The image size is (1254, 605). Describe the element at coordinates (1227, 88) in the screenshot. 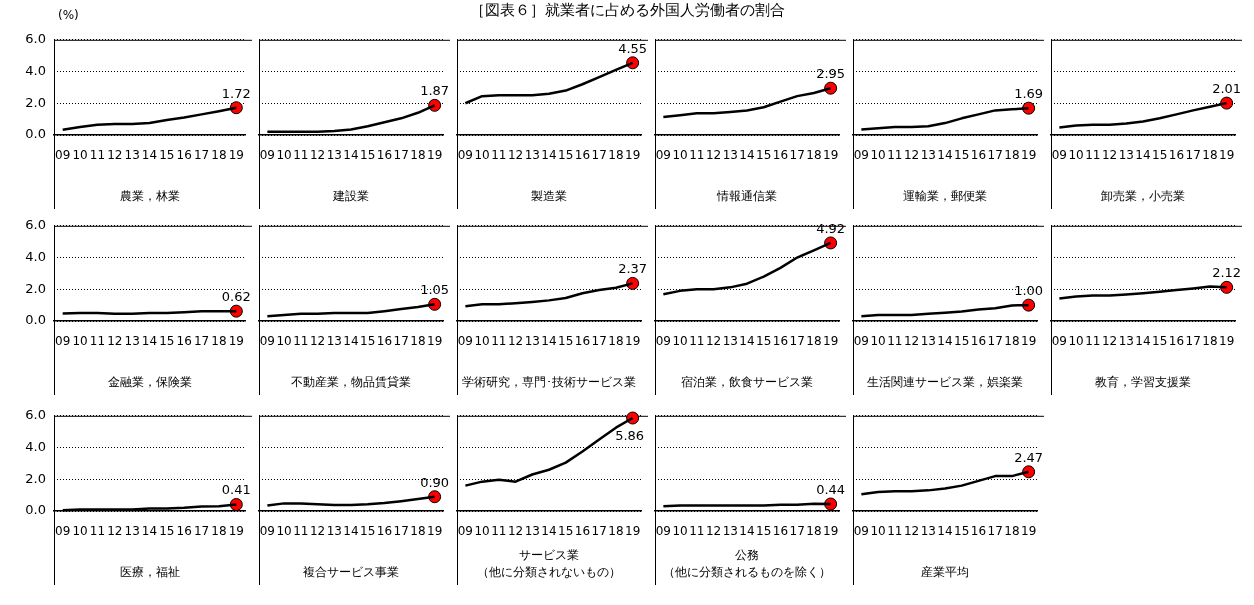

I see `data-label: 2.01` at that location.